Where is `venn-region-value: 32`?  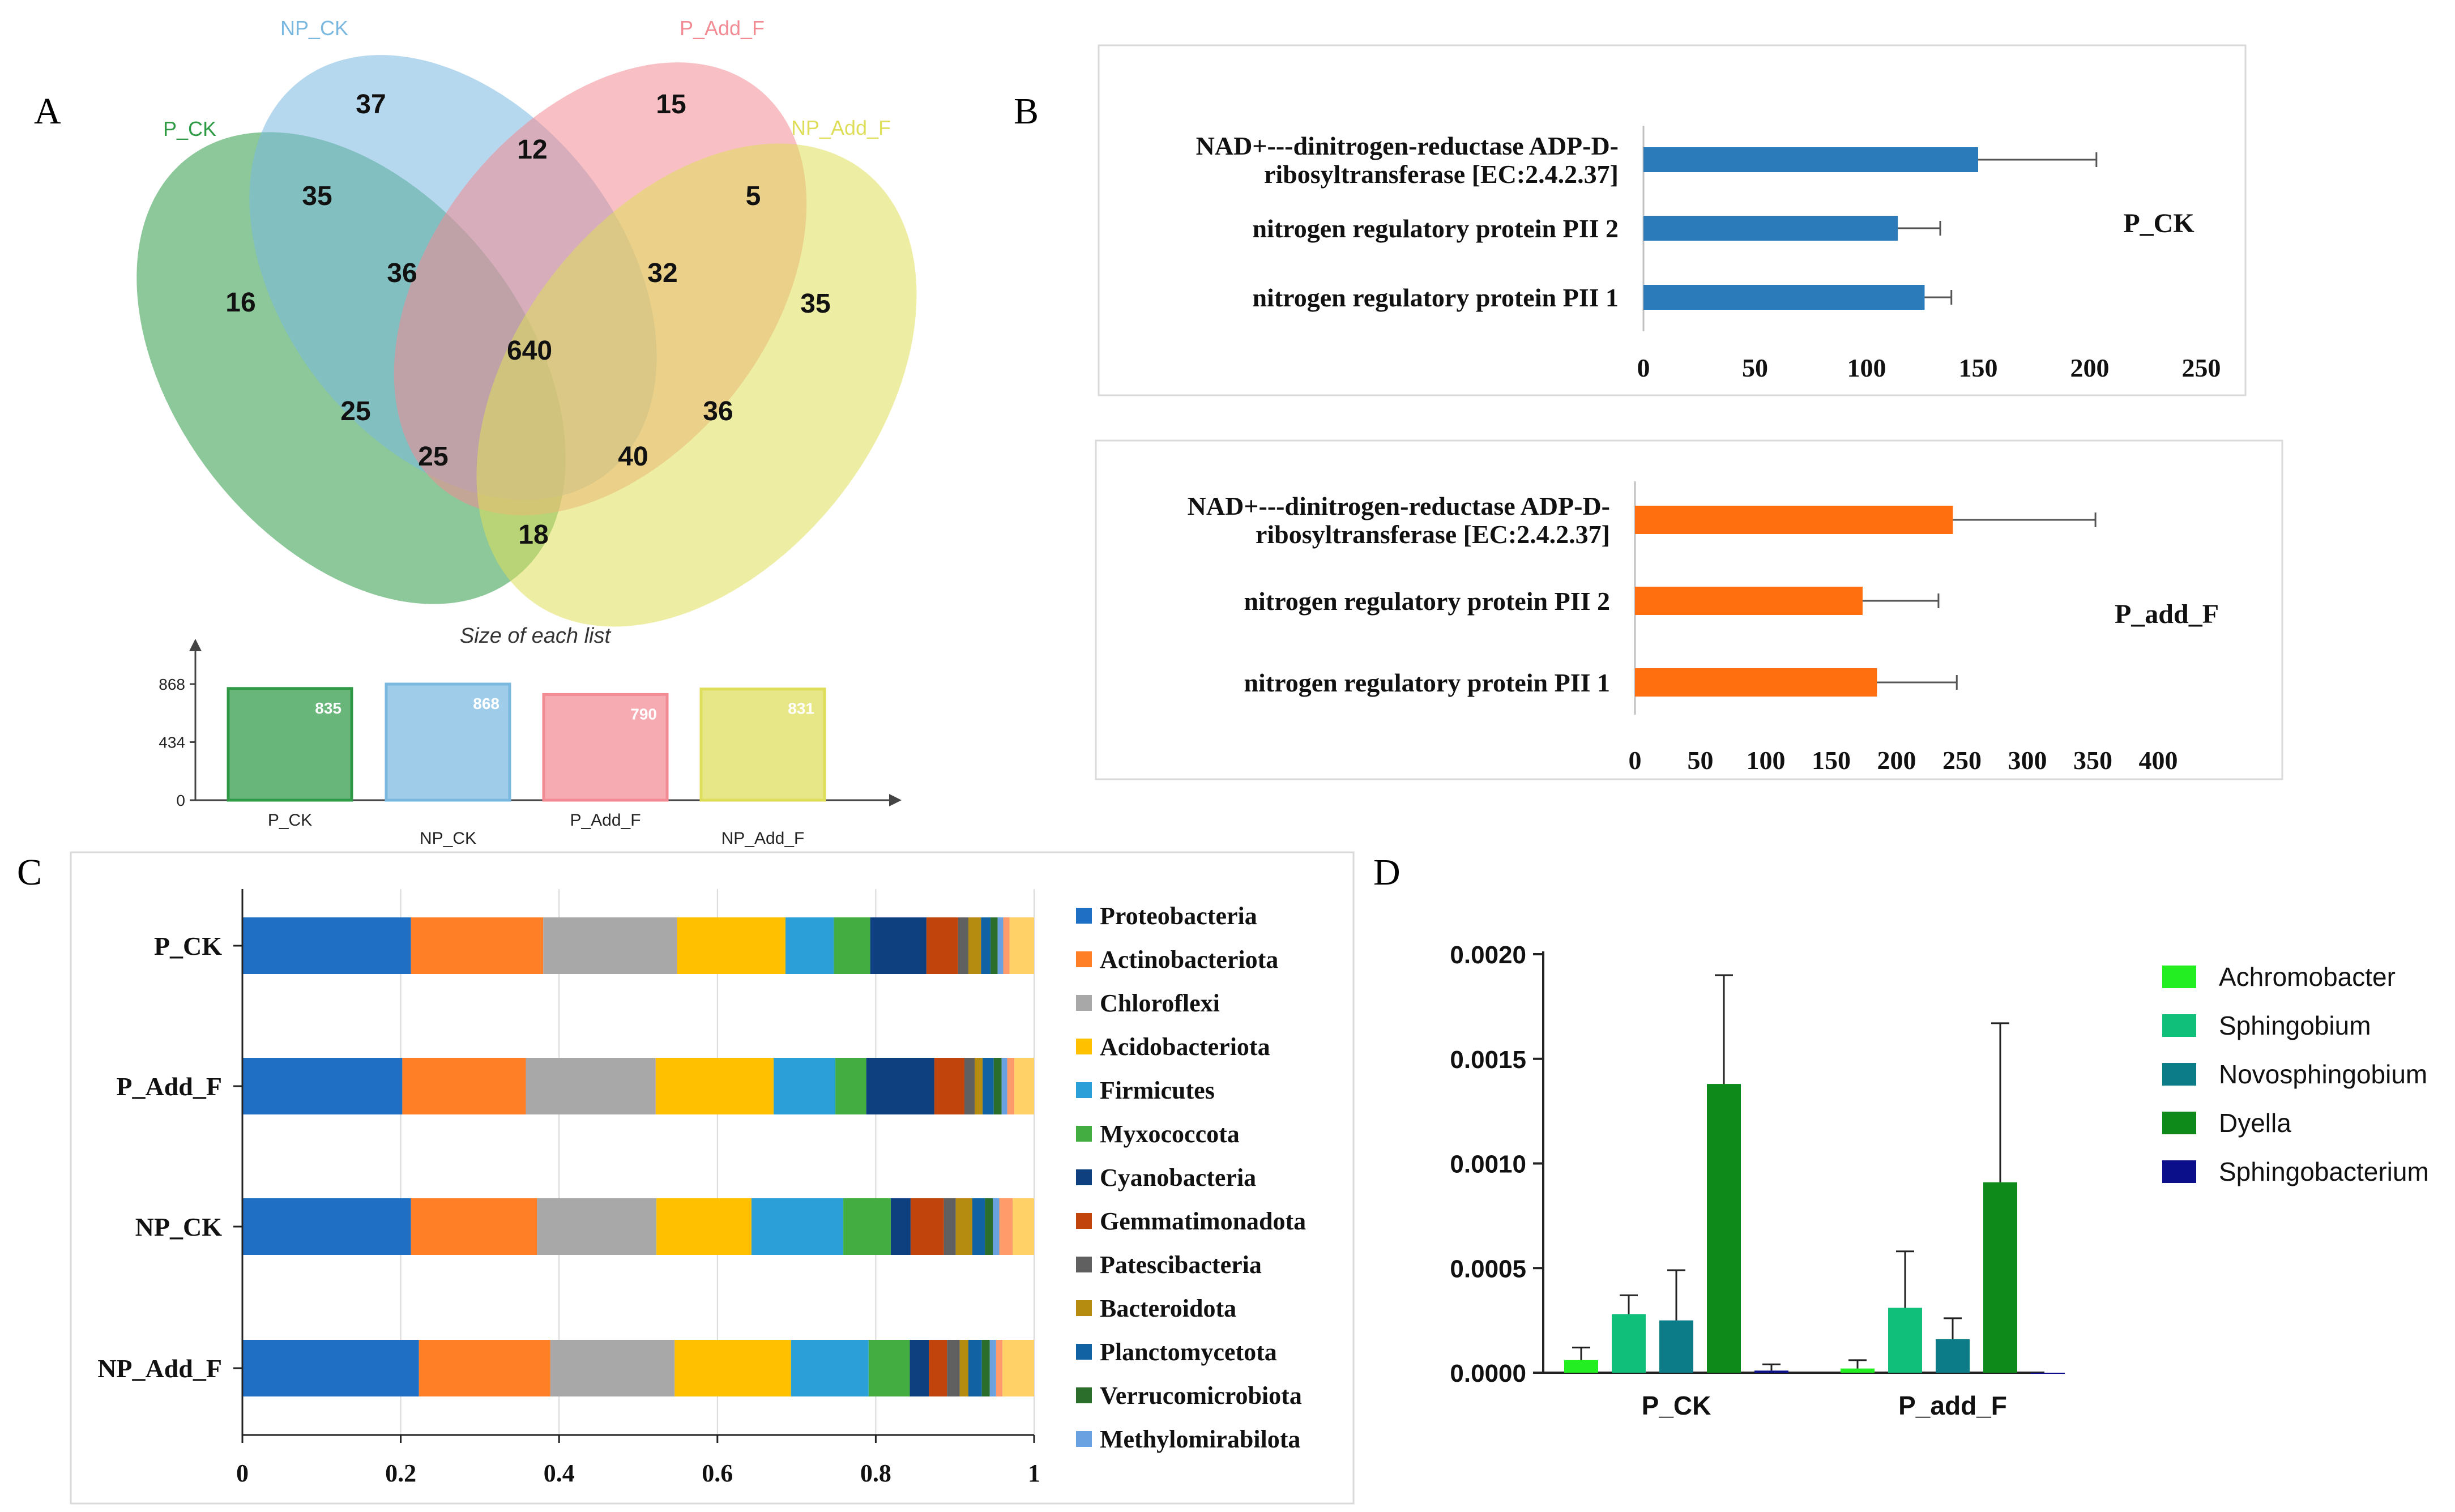 venn-region-value: 32 is located at coordinates (662, 273).